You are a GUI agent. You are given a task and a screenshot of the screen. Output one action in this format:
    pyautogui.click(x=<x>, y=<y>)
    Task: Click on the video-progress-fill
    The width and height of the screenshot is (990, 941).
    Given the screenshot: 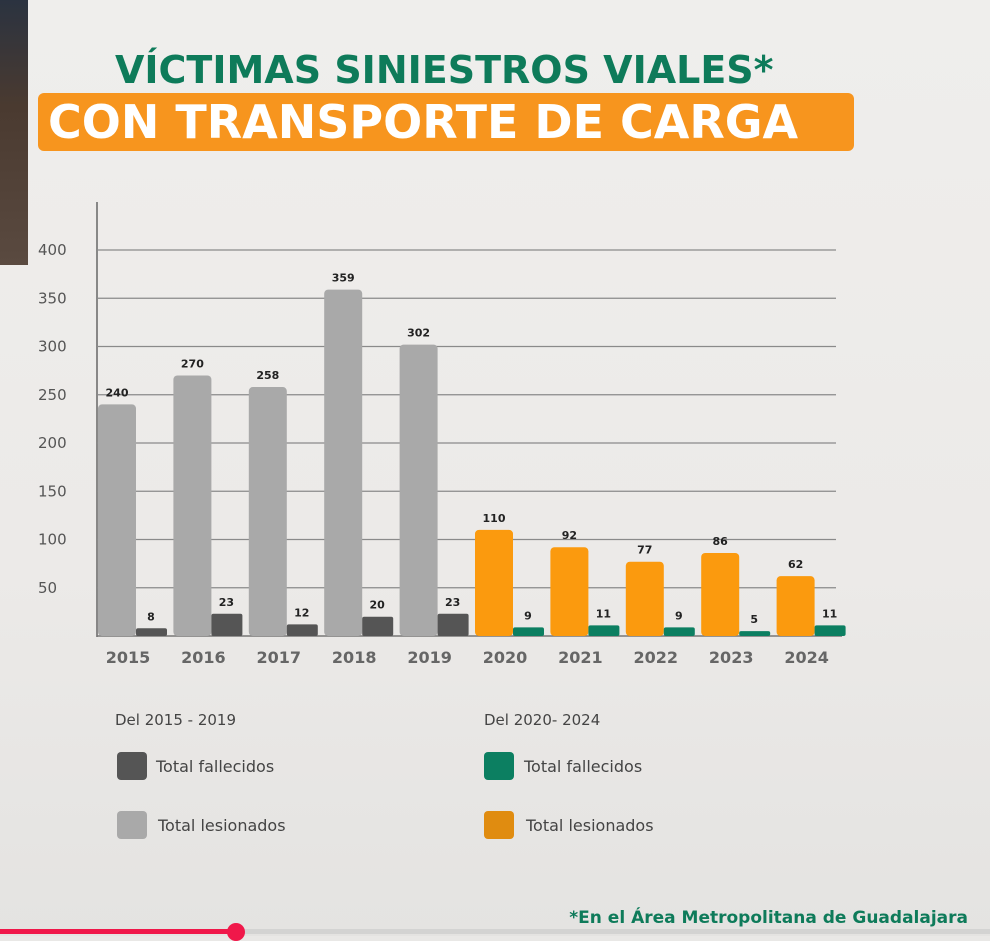 What is the action you would take?
    pyautogui.click(x=118, y=931)
    